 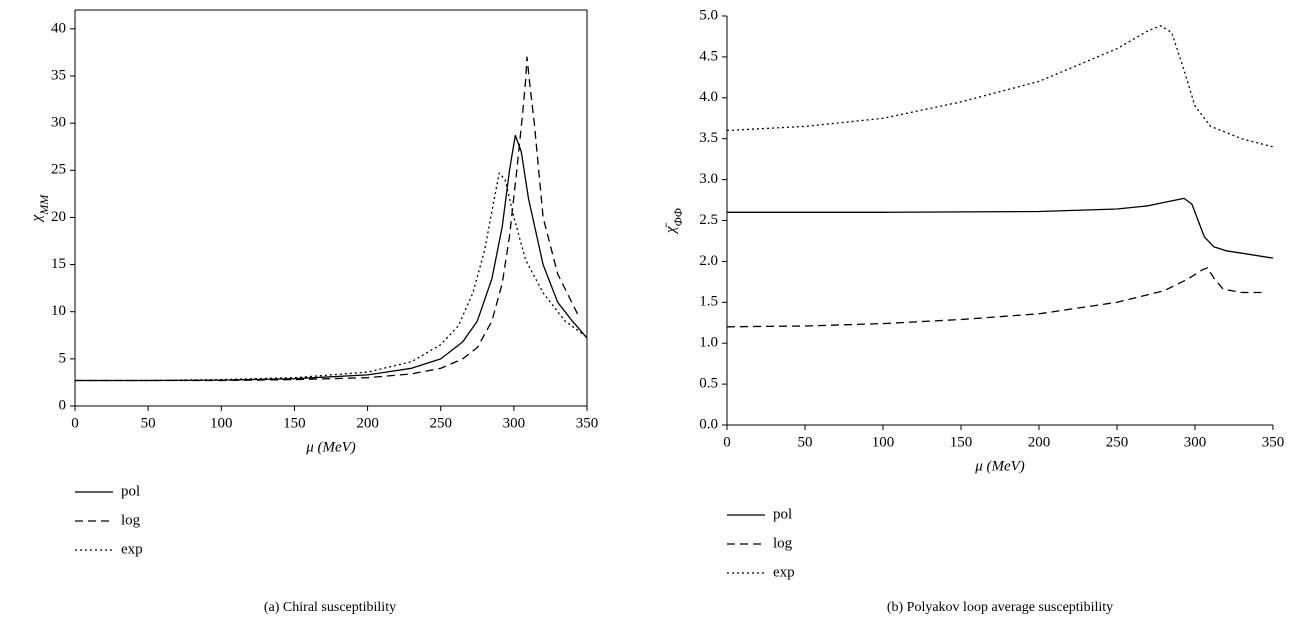 I want to click on y-tick-label: 15, so click(x=58, y=264).